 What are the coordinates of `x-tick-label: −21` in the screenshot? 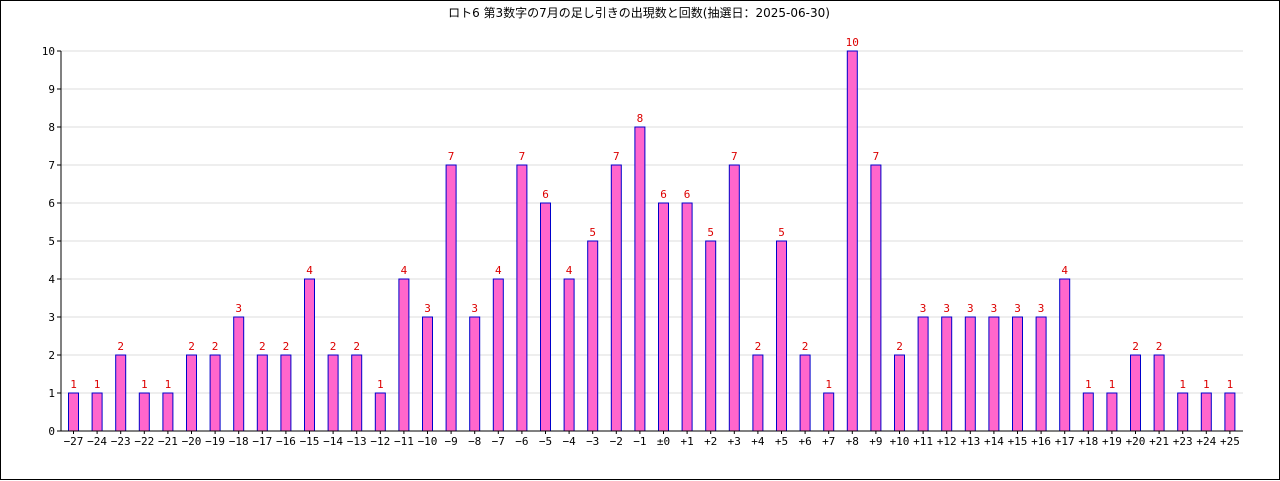 It's located at (168, 441).